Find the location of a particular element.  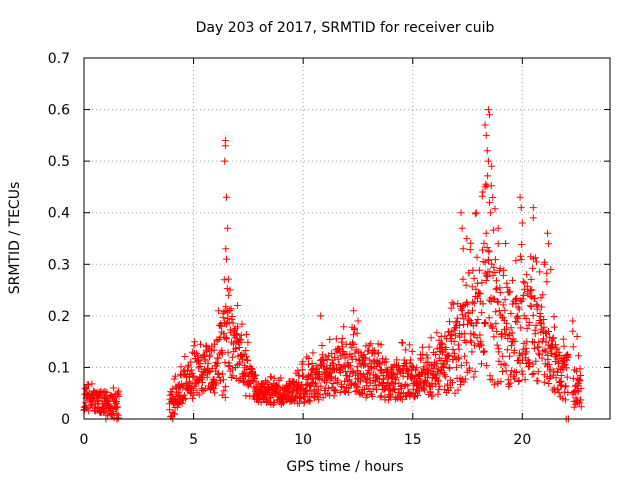

y-tick-label: 0.5 is located at coordinates (59, 162).